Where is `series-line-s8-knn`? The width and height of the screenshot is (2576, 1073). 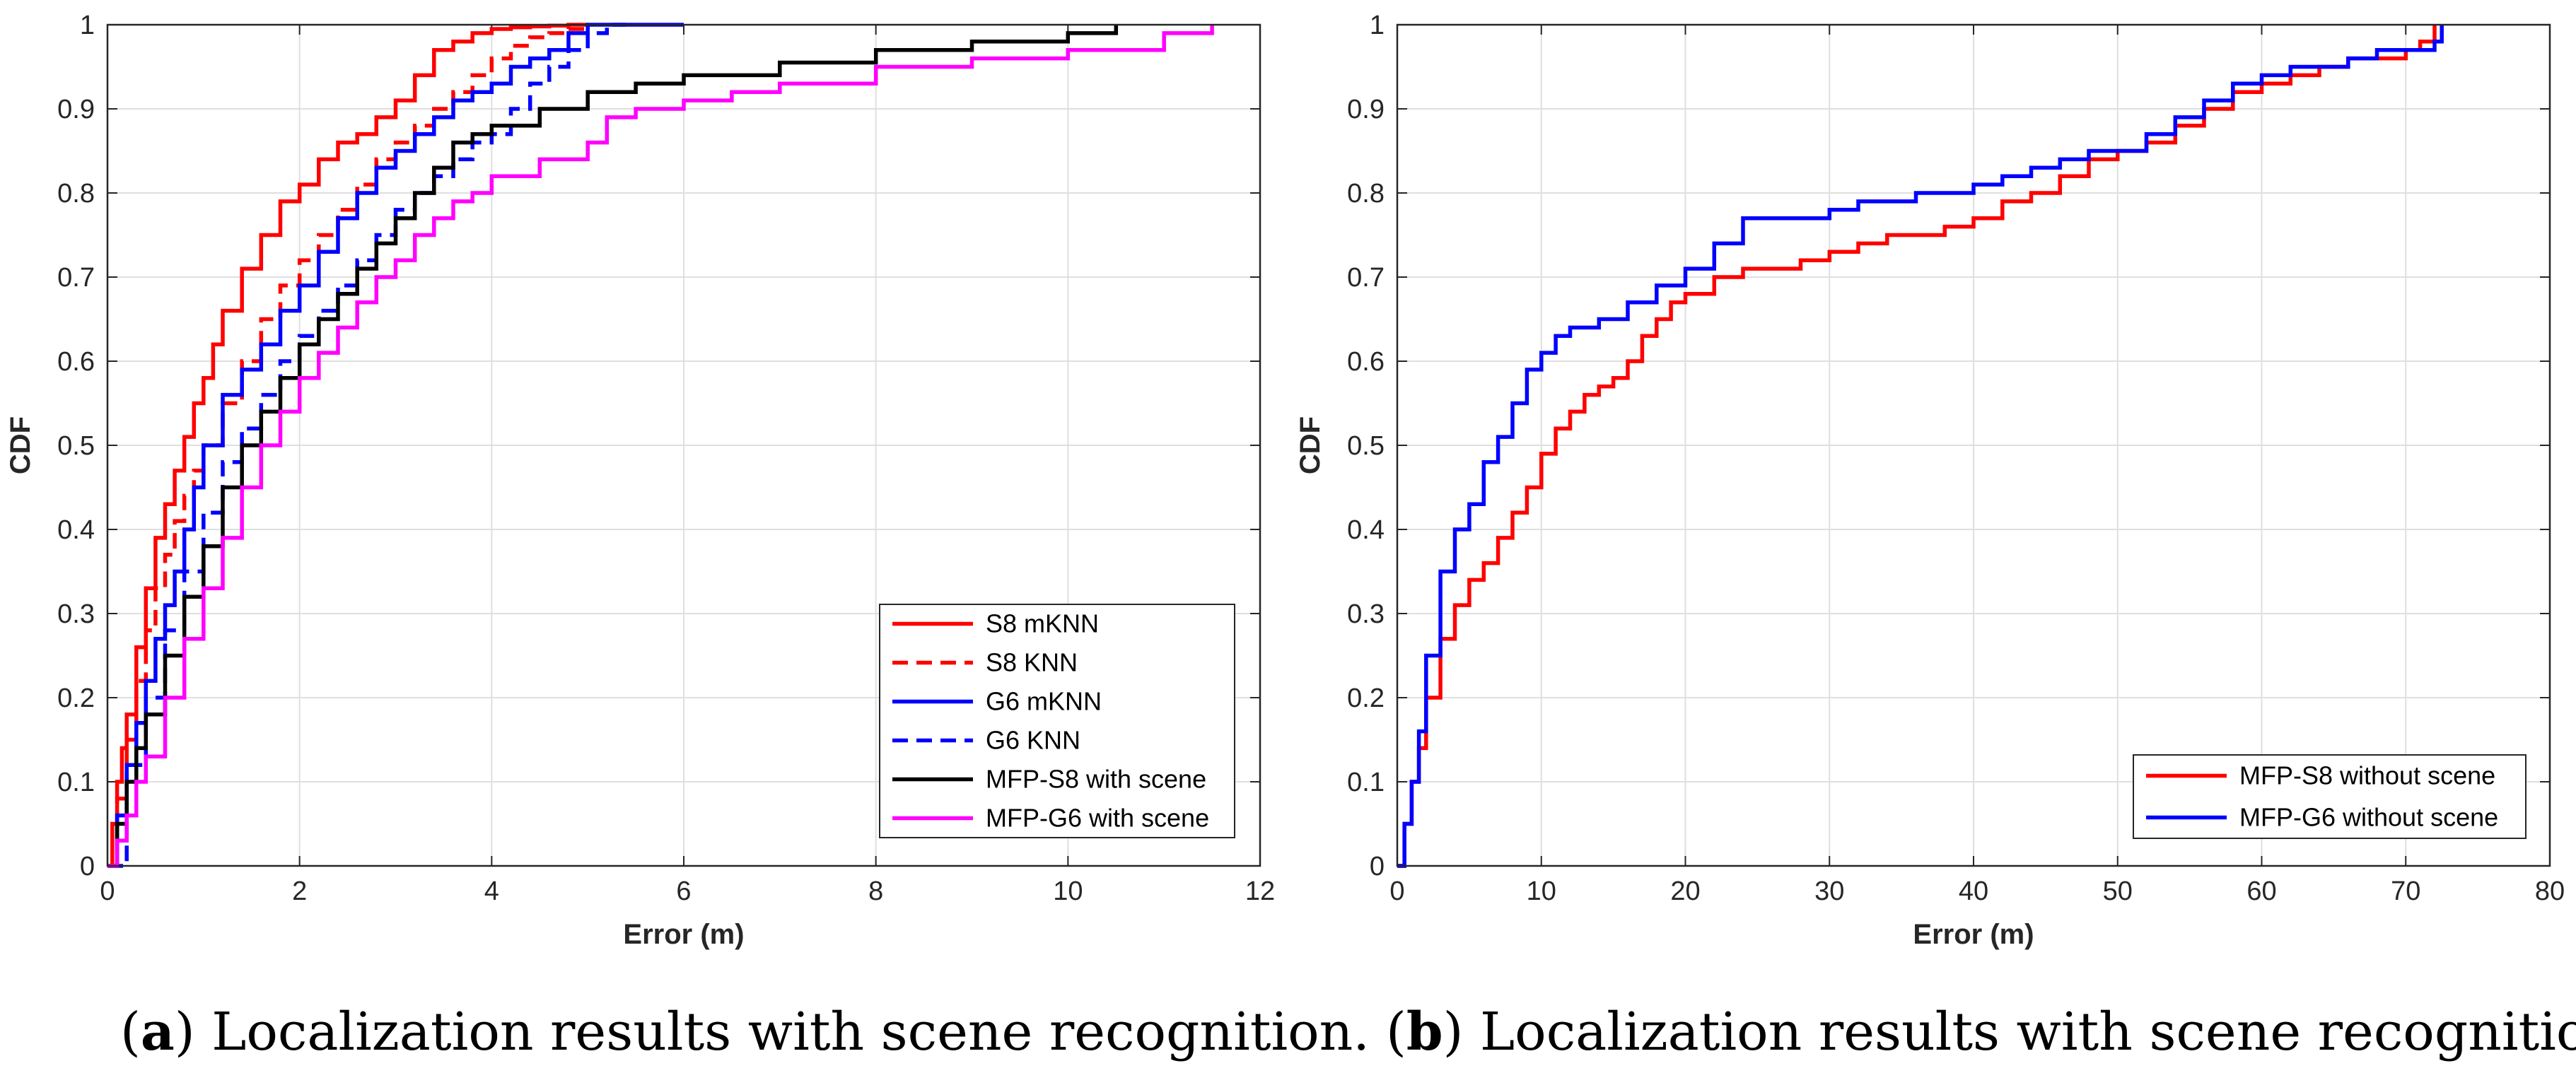 series-line-s8-knn is located at coordinates (348, 446).